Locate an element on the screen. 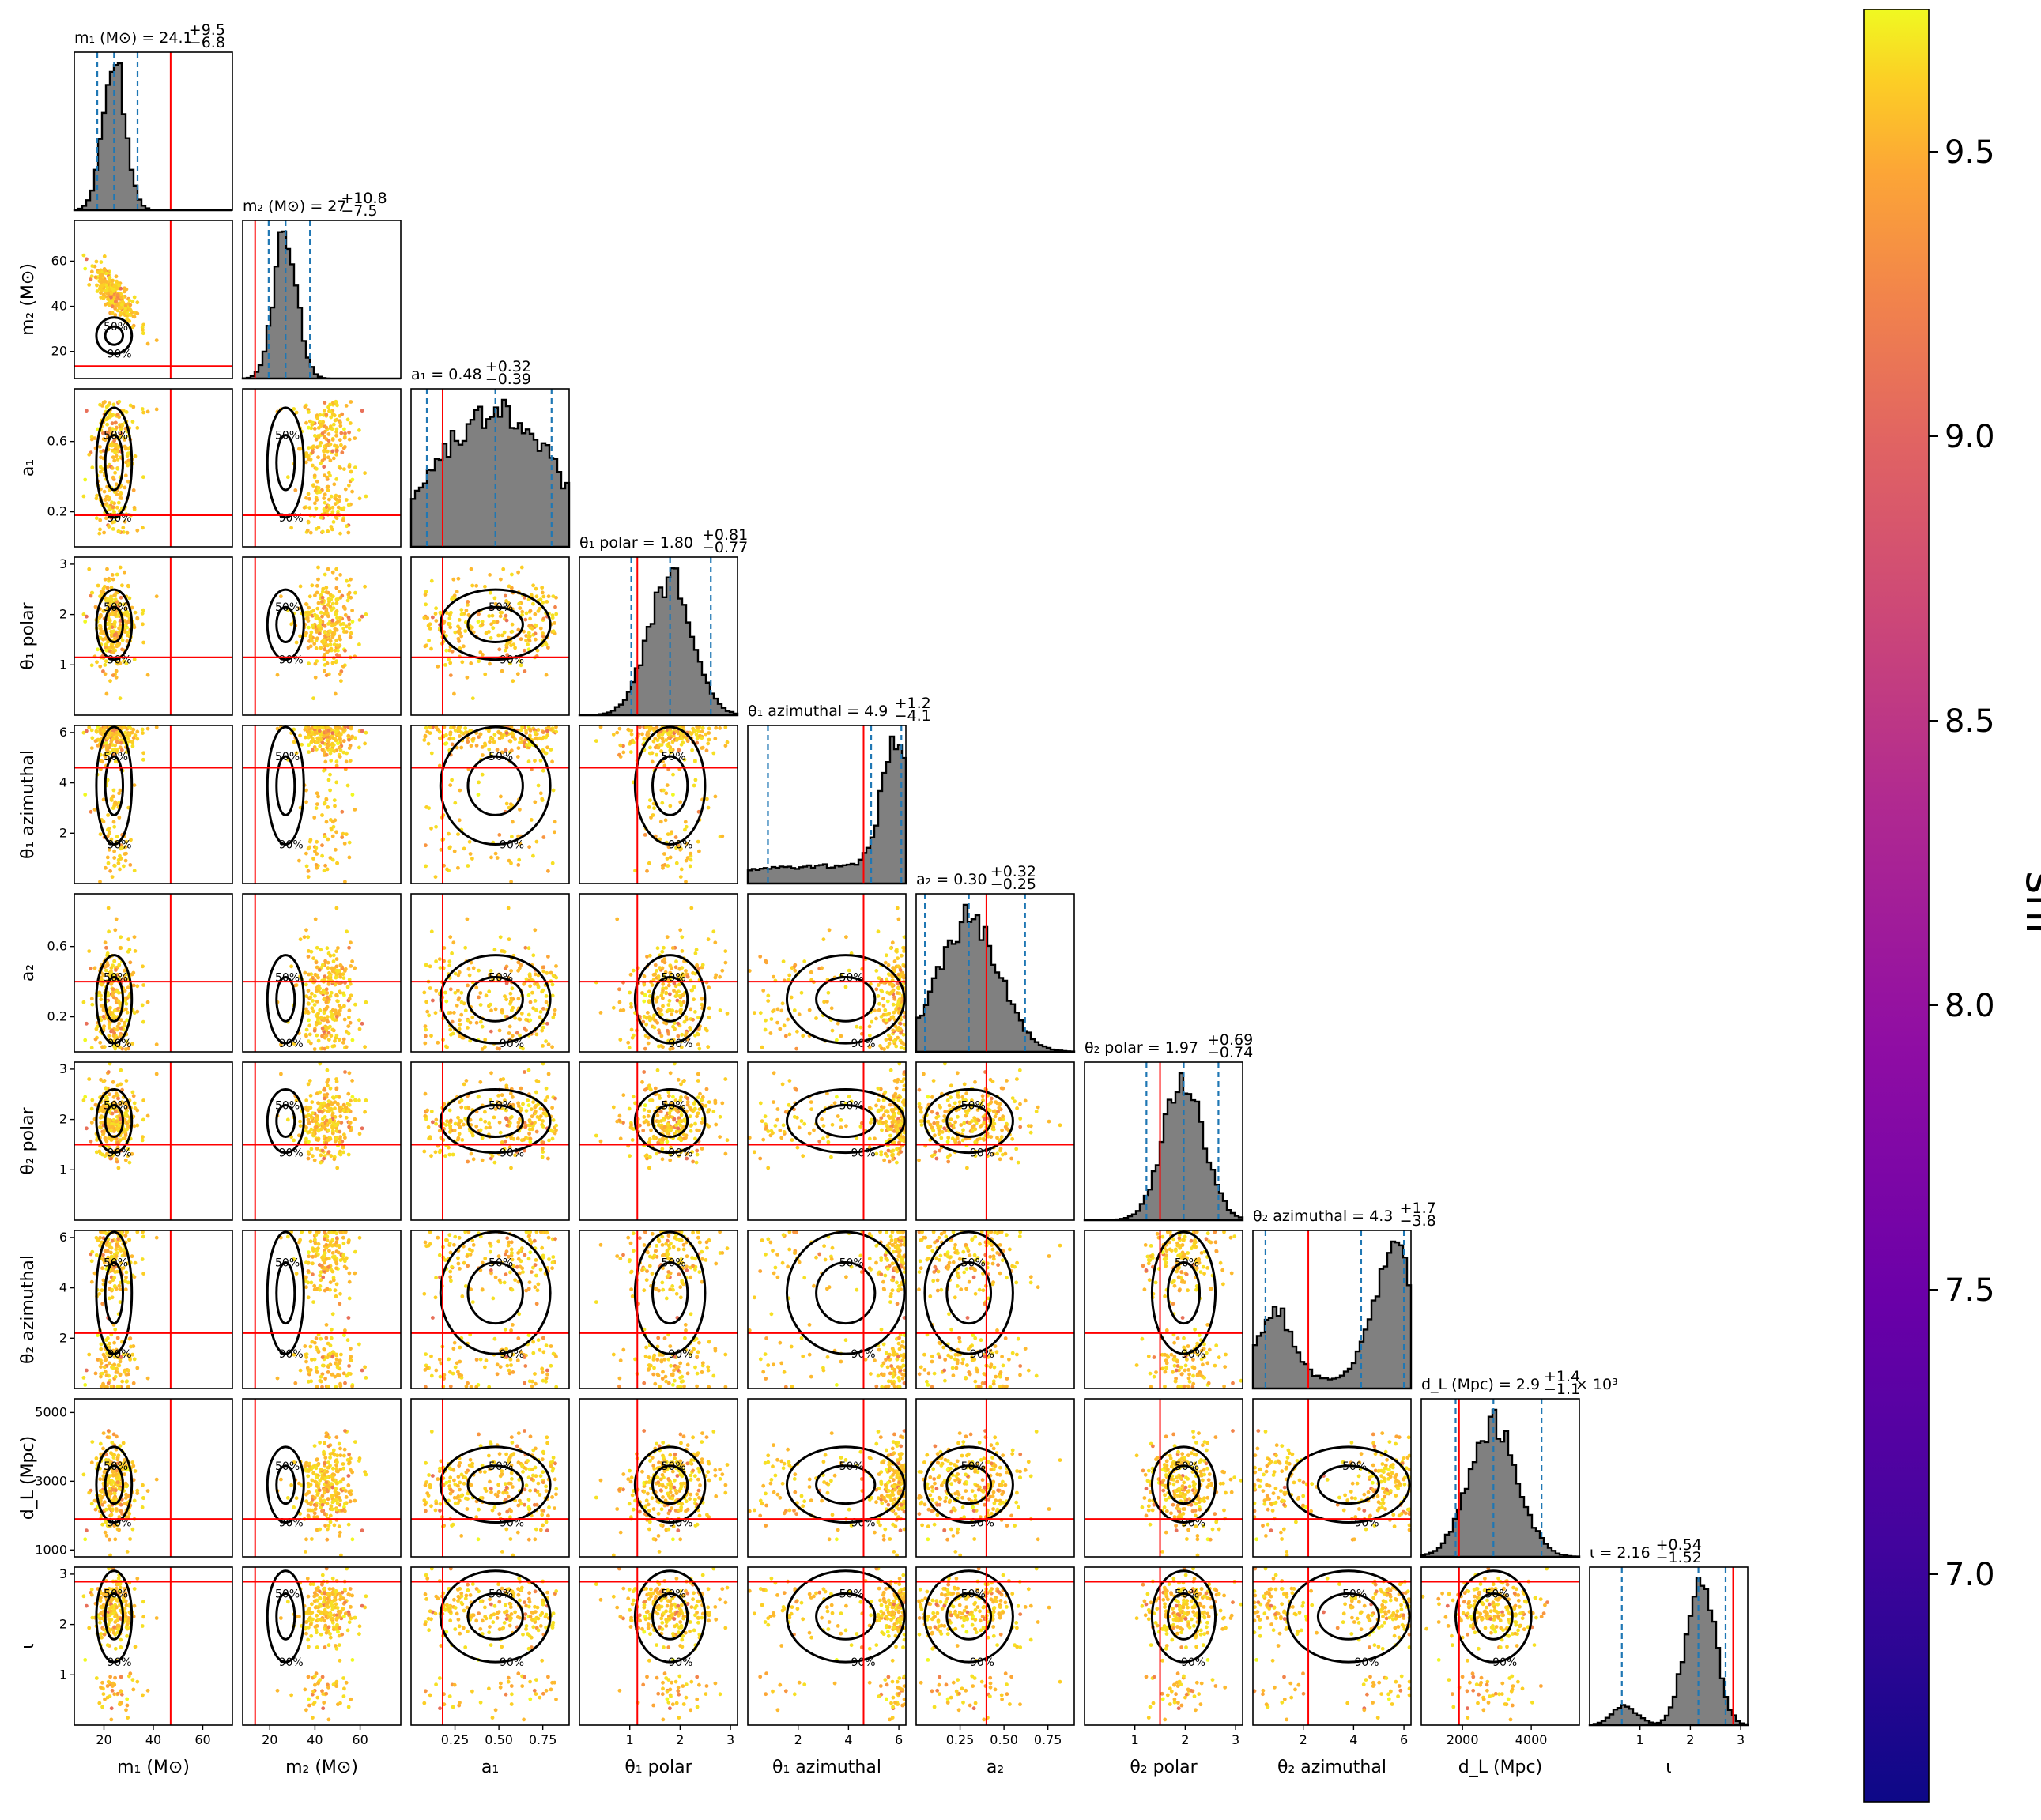 This screenshot has width=2041, height=1820. panel-m1-m1: m₁ (M⊙) = 24.1+9.5−6.8 is located at coordinates (153, 116).